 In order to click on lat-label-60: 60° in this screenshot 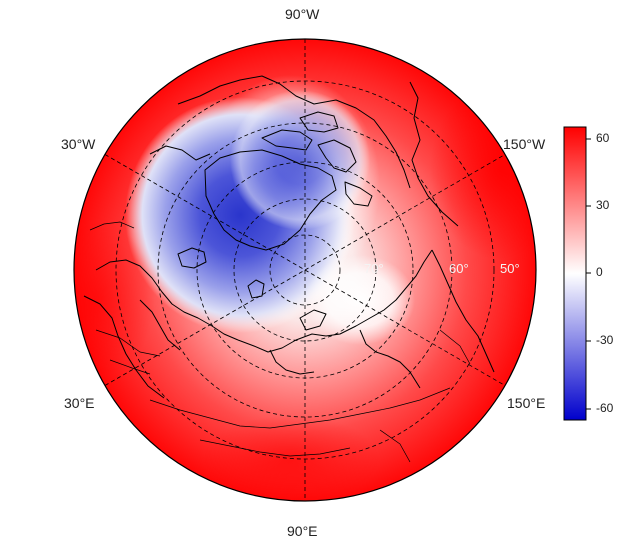, I will do `click(459, 268)`.